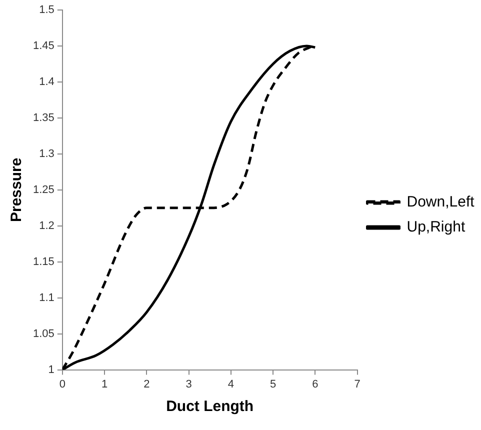 This screenshot has height=430, width=481. Describe the element at coordinates (43, 190) in the screenshot. I see `y-tick-label: 1.25` at that location.